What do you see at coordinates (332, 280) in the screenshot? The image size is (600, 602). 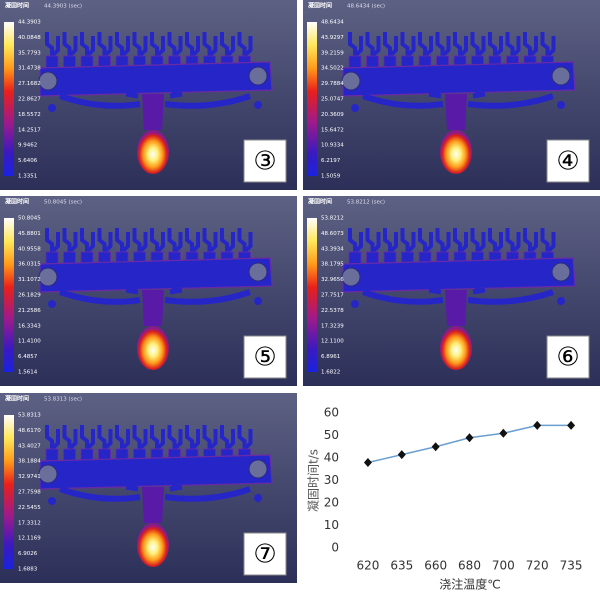 I see `colorbar-tick-label: 32.9656` at bounding box center [332, 280].